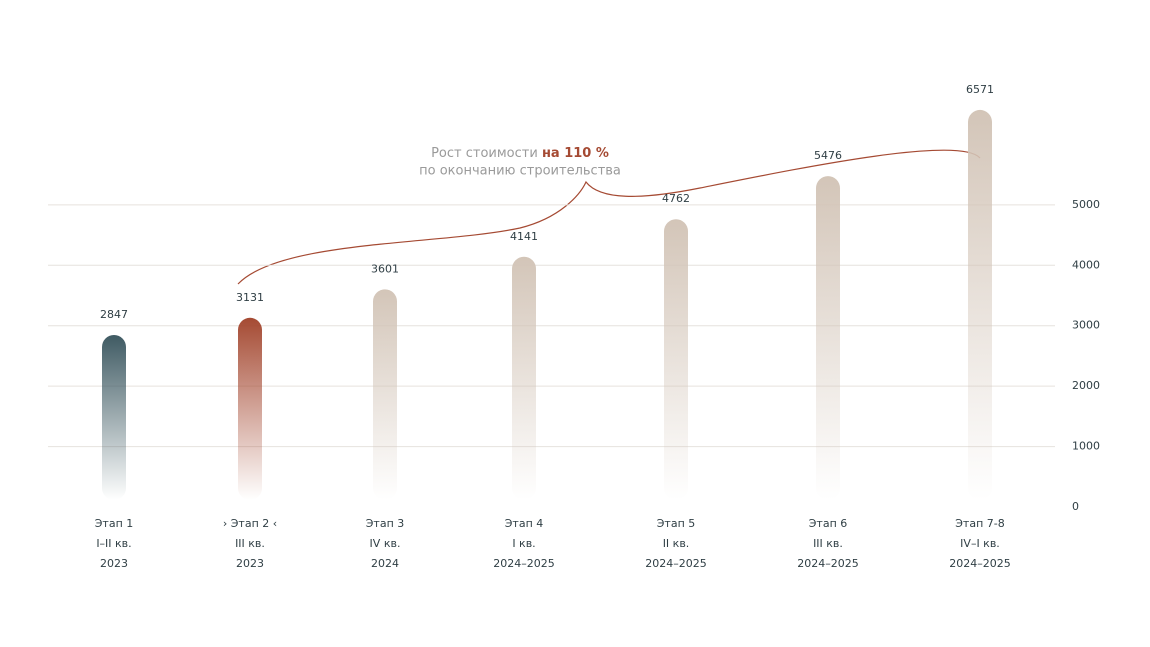  What do you see at coordinates (609, 217) in the screenshot?
I see `growth-brace` at bounding box center [609, 217].